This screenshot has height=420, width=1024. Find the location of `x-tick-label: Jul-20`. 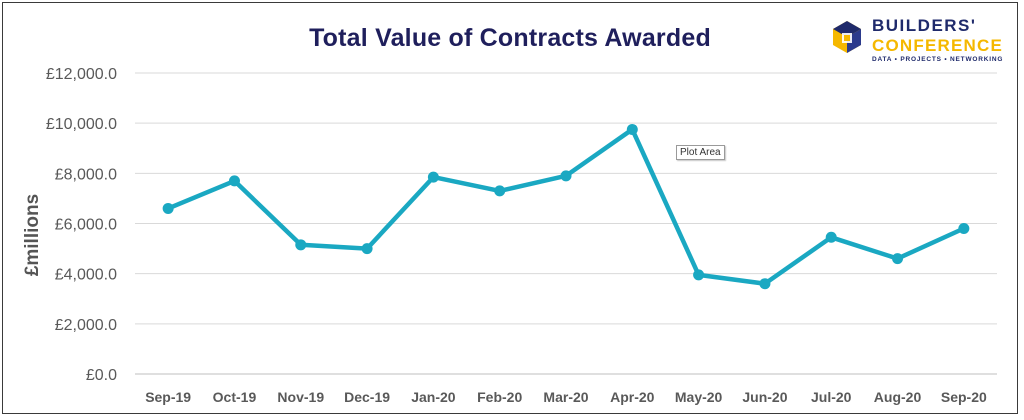

x-tick-label: Jul-20 is located at coordinates (831, 397).